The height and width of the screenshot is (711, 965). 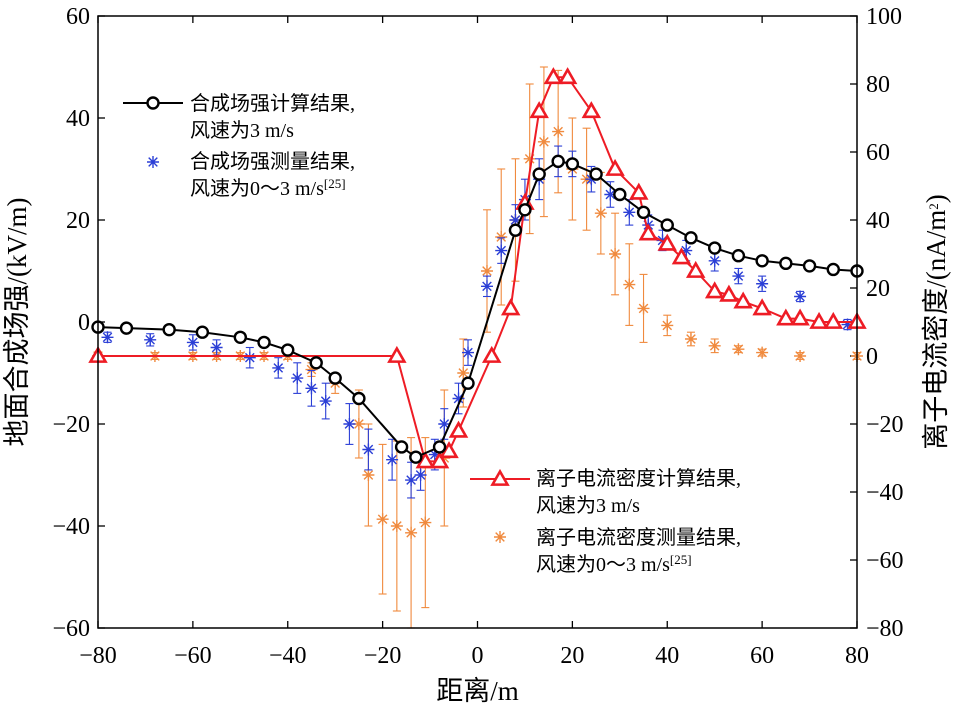 What do you see at coordinates (878, 221) in the screenshot?
I see `y-right-tick-label: 40` at bounding box center [878, 221].